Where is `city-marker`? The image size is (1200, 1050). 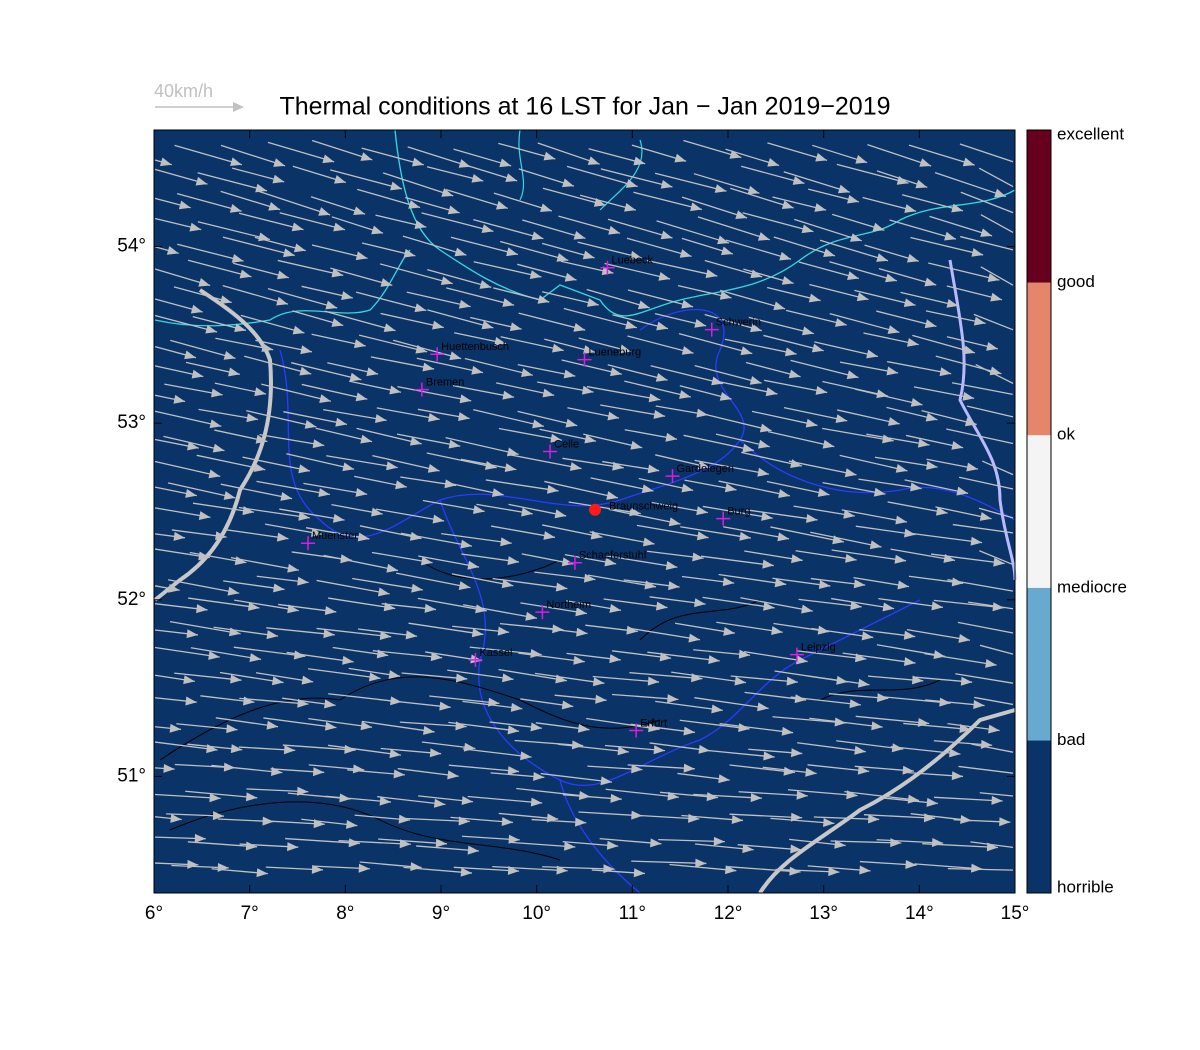 city-marker is located at coordinates (636, 730).